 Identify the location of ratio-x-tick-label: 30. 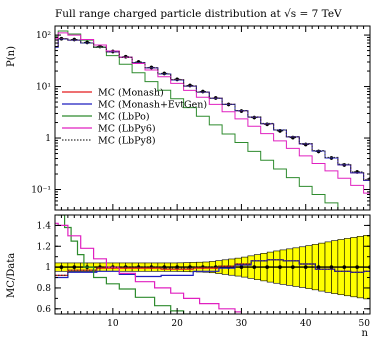
(242, 324).